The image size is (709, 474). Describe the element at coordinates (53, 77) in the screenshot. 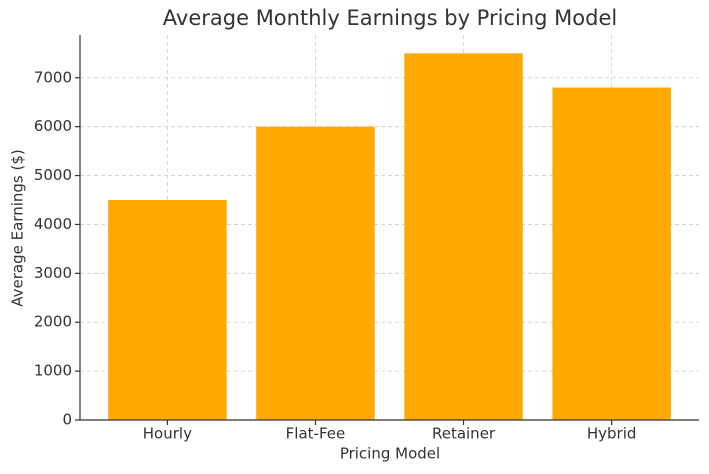

I see `y-tick-label: 7000` at that location.